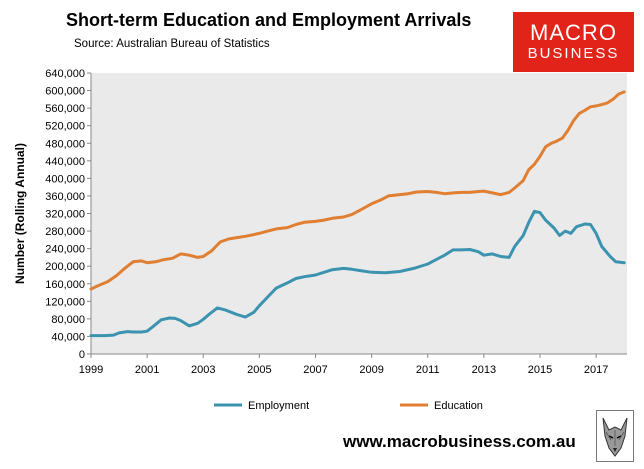 The image size is (644, 469). I want to click on x-tick-label: 1999, so click(91, 370).